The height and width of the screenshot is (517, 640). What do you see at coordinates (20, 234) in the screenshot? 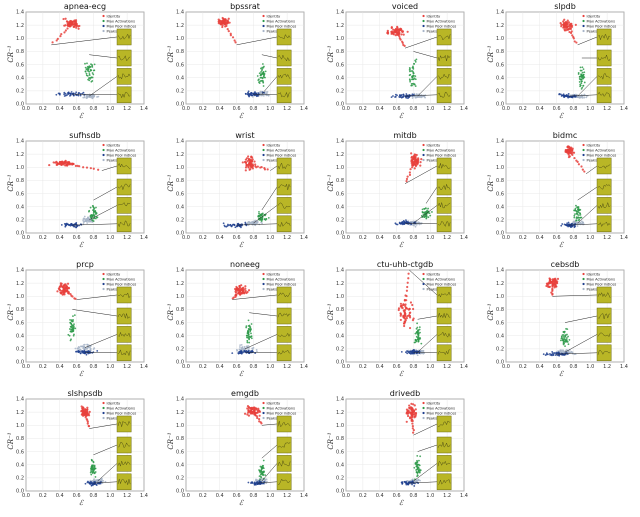
I see `y-tick-label: 0.0` at bounding box center [20, 234].